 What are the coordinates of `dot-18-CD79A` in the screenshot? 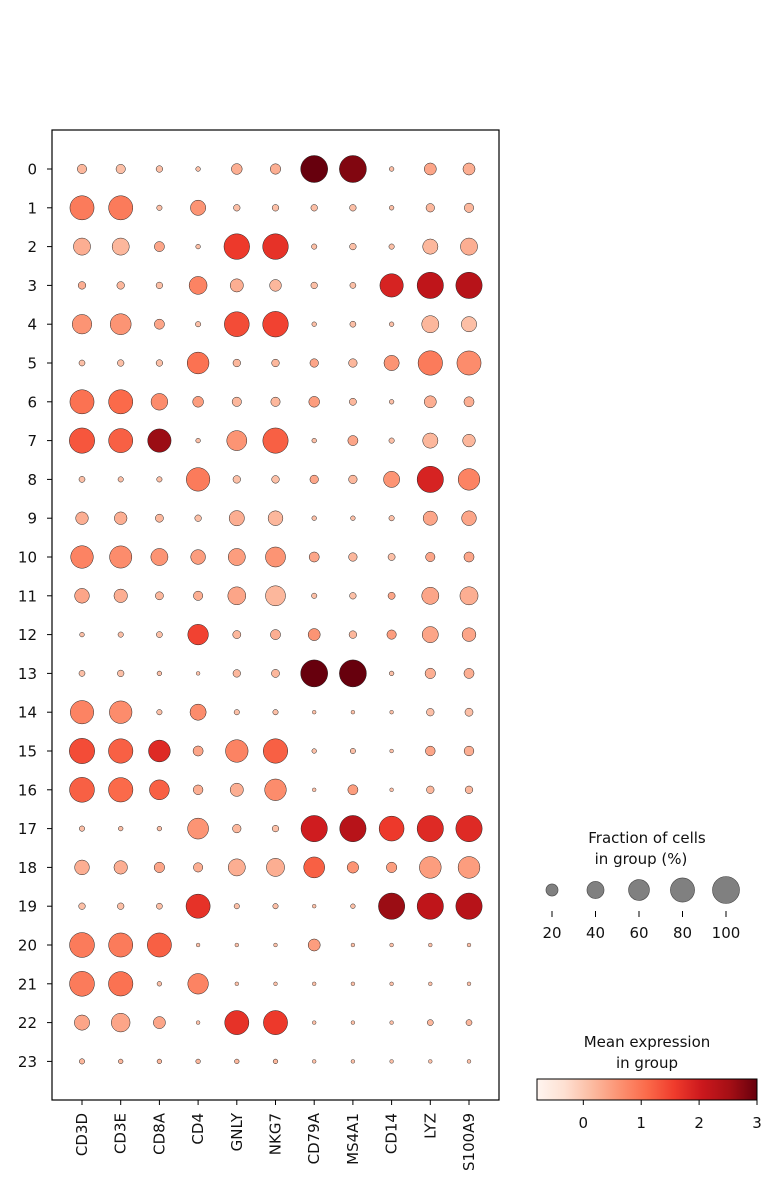 It's located at (314, 867).